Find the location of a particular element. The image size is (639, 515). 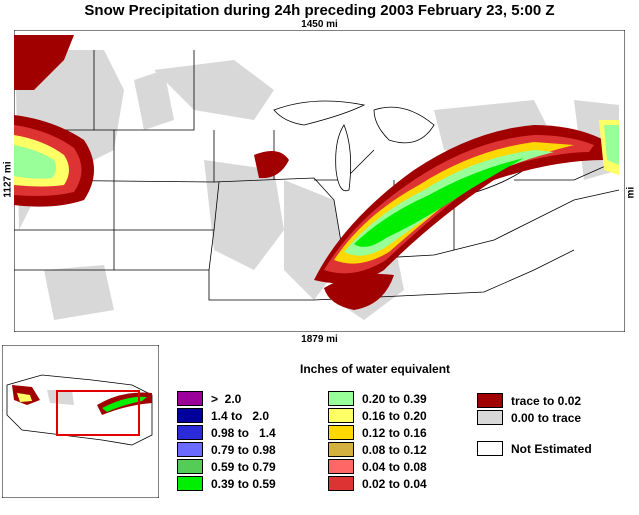

legend-item: 0.20 to 0.39 is located at coordinates (377, 398).